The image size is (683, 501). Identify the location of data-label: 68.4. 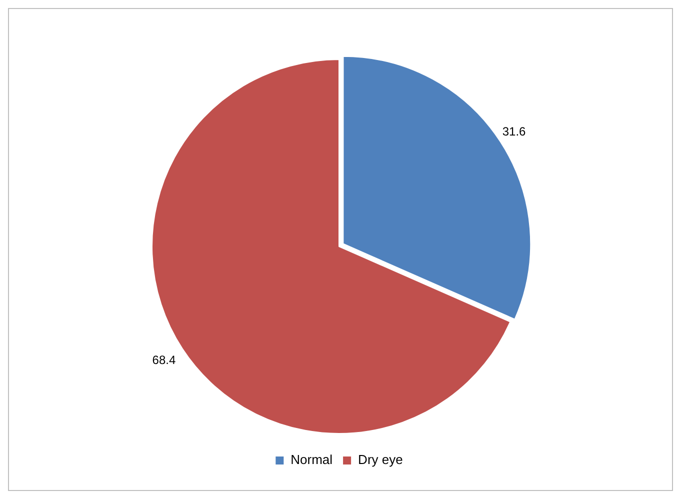
(164, 360).